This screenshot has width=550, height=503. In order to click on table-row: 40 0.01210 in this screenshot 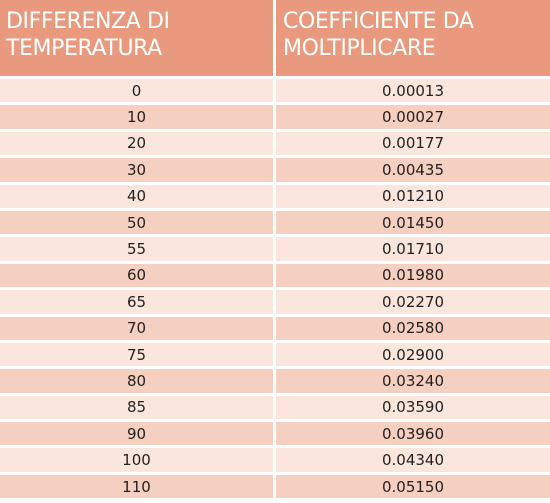, I will do `click(275, 196)`.